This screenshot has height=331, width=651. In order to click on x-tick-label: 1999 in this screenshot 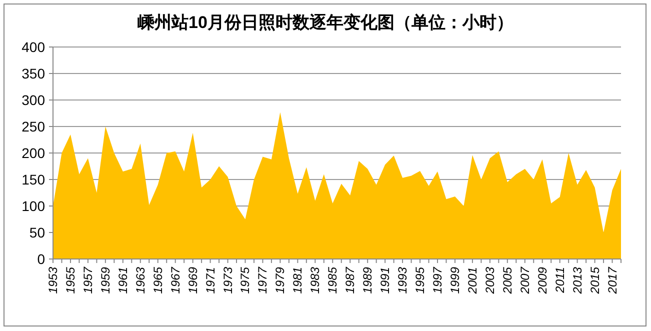, I will do `click(455, 280)`.